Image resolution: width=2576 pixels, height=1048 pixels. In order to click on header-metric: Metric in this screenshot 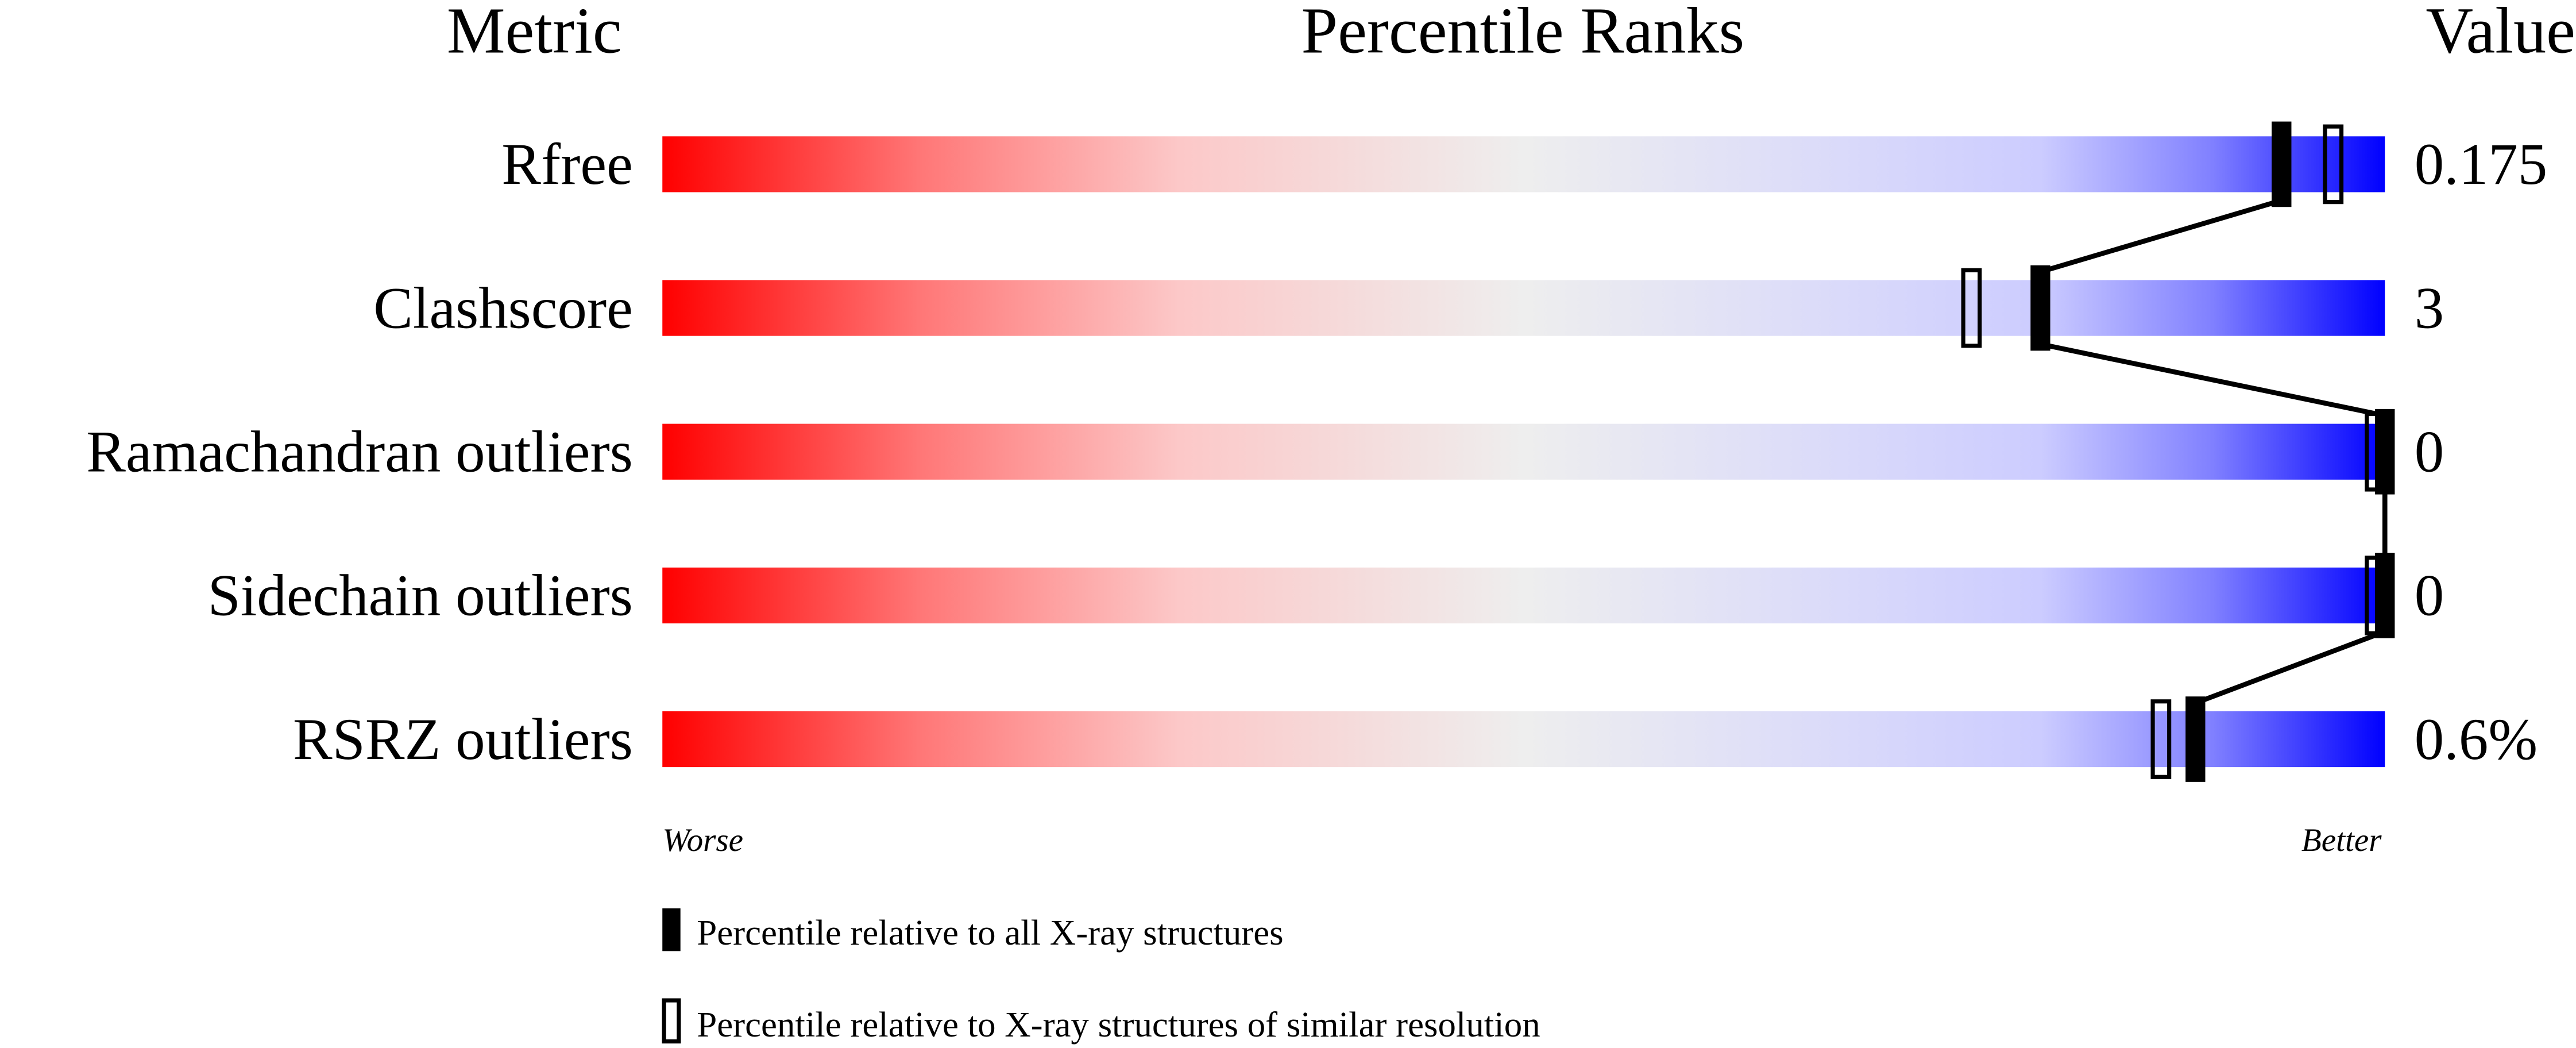, I will do `click(534, 33)`.